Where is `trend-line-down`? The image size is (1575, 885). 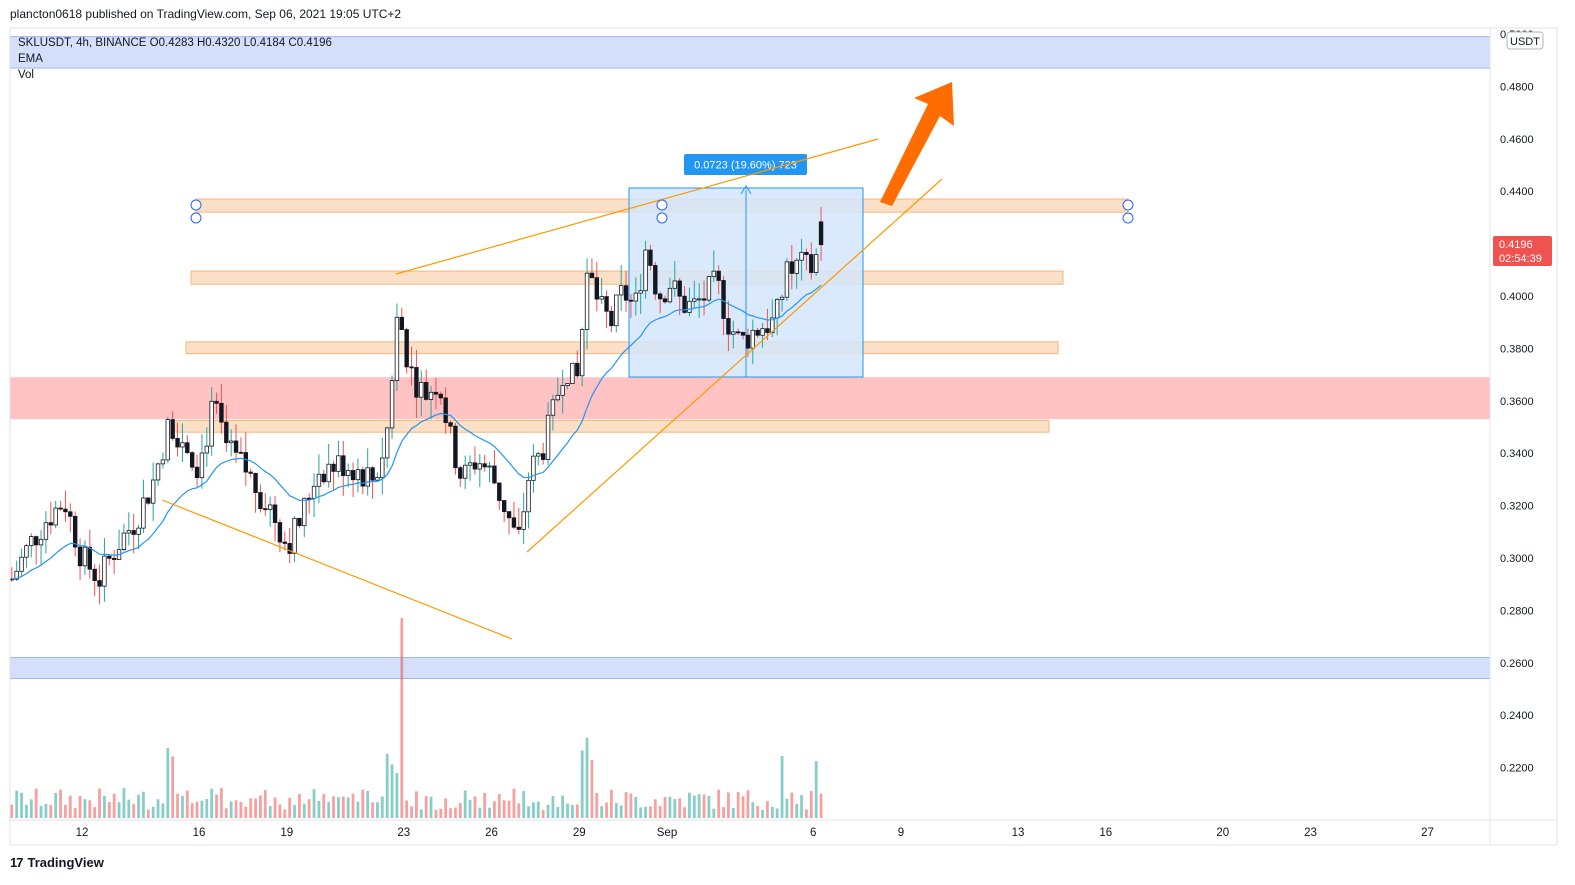 trend-line-down is located at coordinates (337, 569).